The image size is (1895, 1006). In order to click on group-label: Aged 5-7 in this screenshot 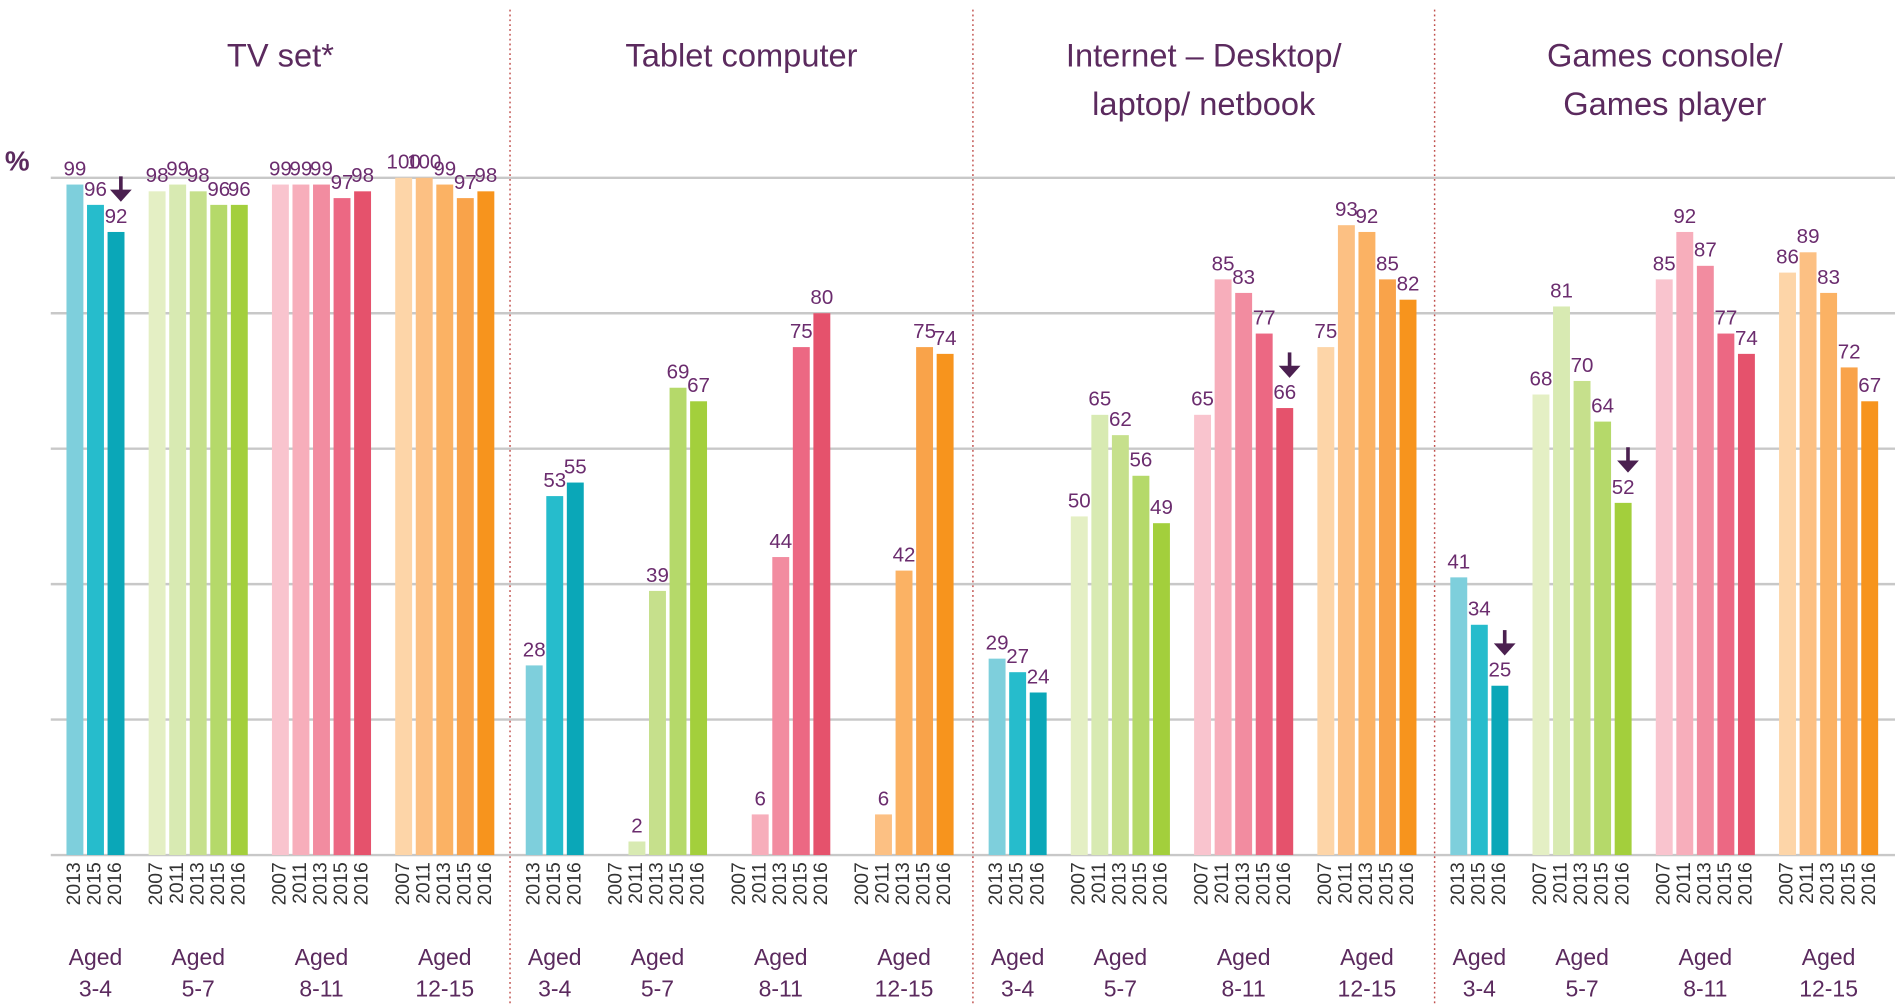, I will do `click(657, 974)`.